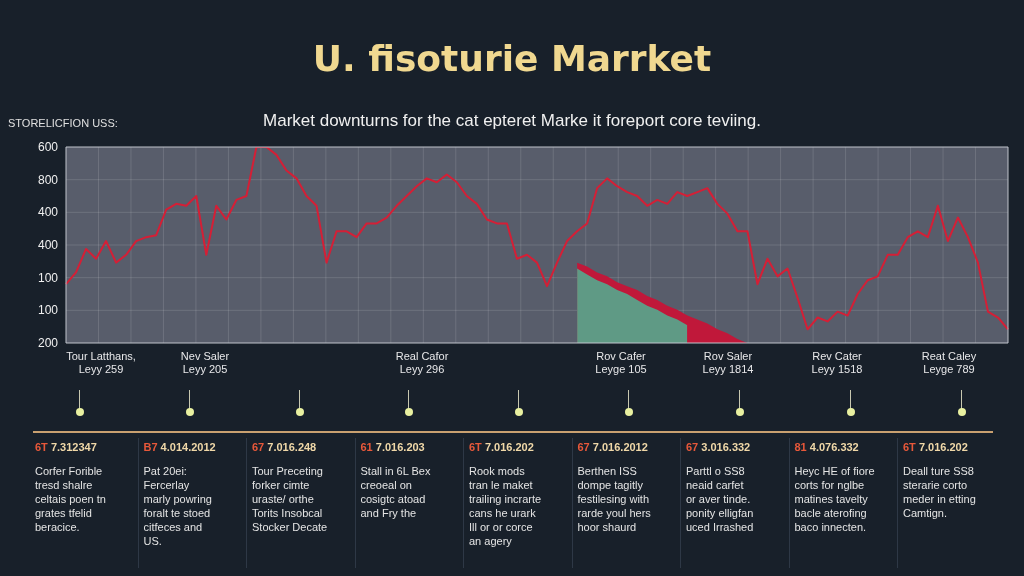 The height and width of the screenshot is (576, 1024). Describe the element at coordinates (720, 487) in the screenshot. I see `text: 67 3.016.332 Parttl o SS8 neaid carfet or aver tinde. ponity elligfan uced Irrashed` at that location.